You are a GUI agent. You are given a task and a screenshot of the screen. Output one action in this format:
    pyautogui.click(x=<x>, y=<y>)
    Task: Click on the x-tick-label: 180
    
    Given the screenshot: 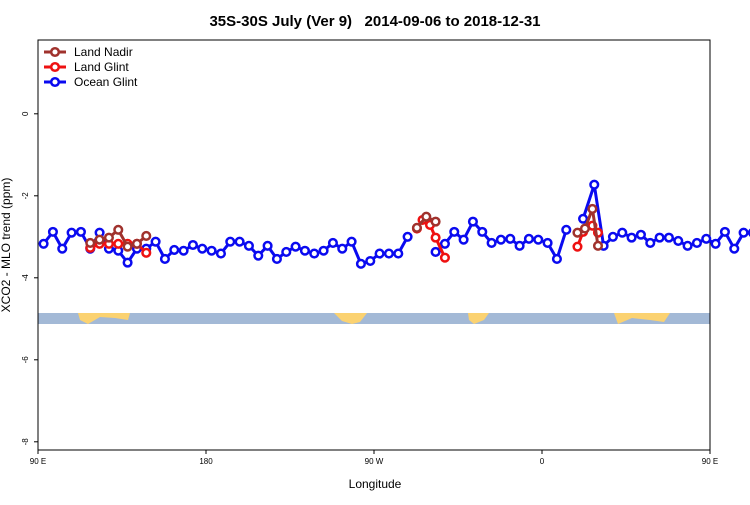 What is the action you would take?
    pyautogui.click(x=206, y=461)
    